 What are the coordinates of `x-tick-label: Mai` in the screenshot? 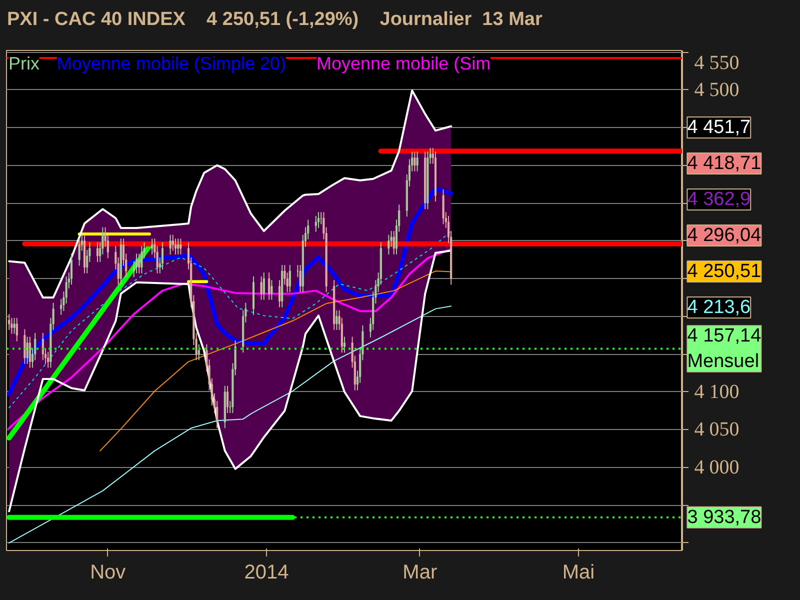 It's located at (578, 573).